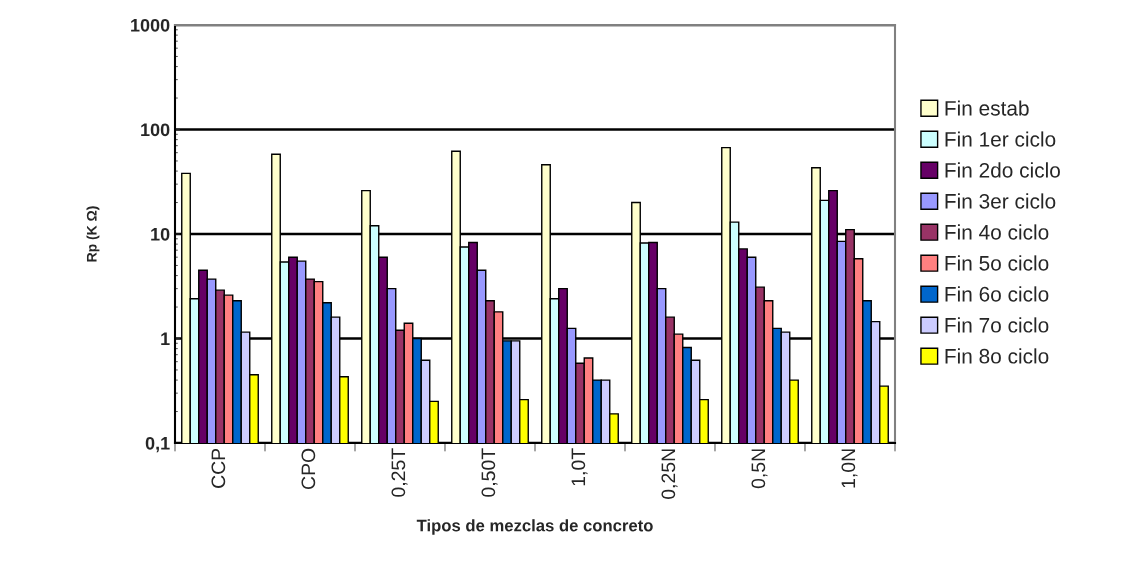 This screenshot has height=575, width=1122. What do you see at coordinates (997, 294) in the screenshot?
I see `legend-label: Fin 6o ciclo` at bounding box center [997, 294].